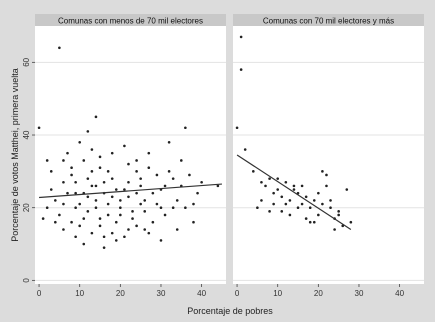 This screenshot has height=322, width=435. What do you see at coordinates (130, 20) in the screenshot?
I see `panel-left-strip` at bounding box center [130, 20].